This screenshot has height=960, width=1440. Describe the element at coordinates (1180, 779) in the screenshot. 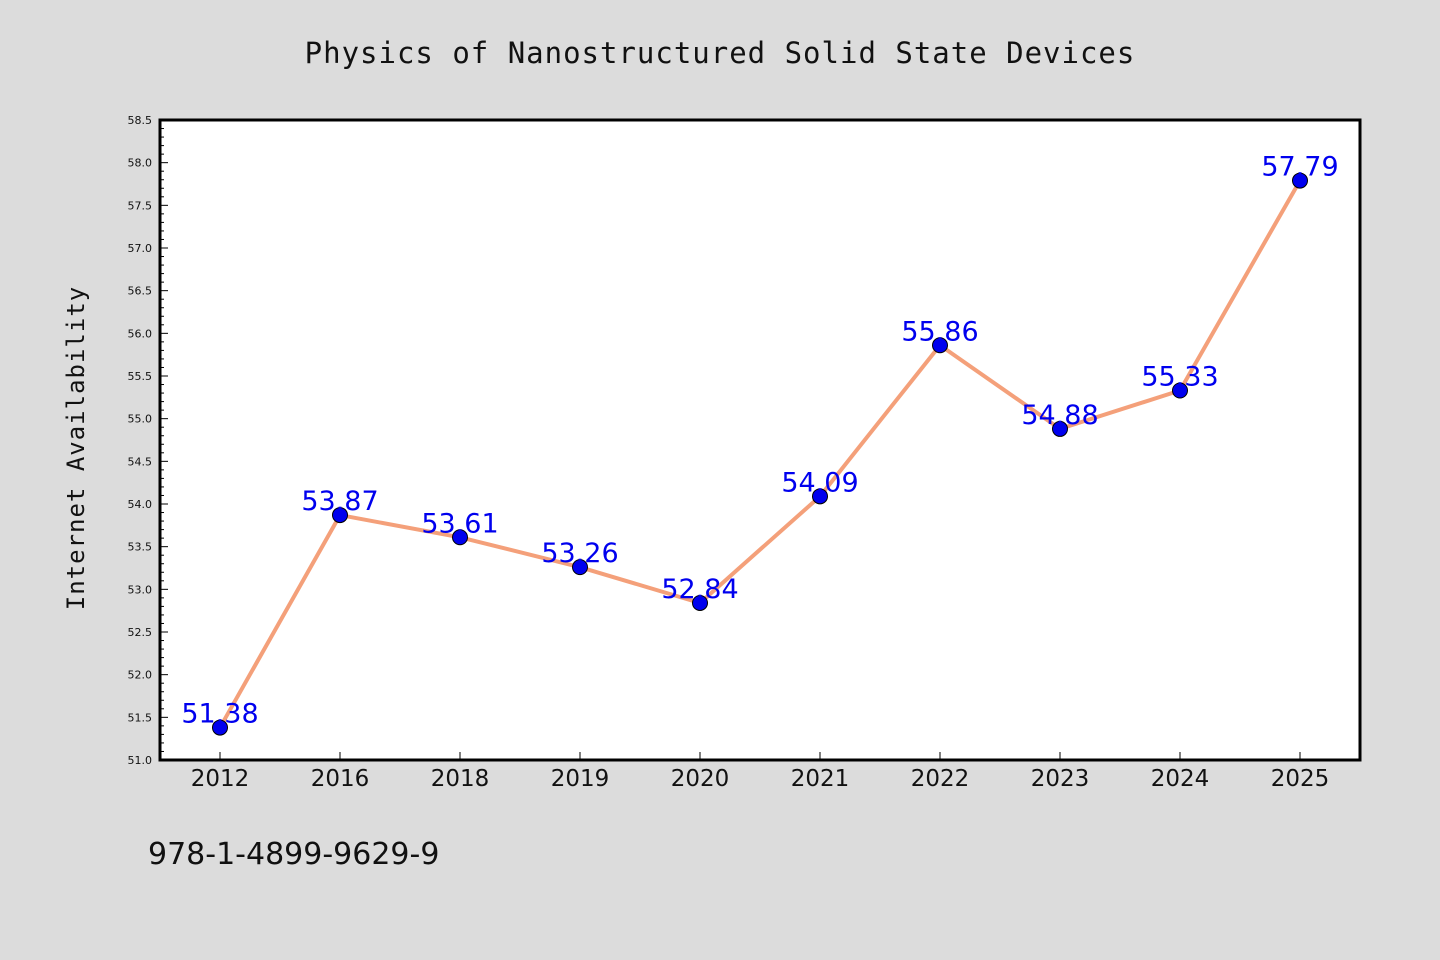

I see `x-tick-label: 2024` at that location.